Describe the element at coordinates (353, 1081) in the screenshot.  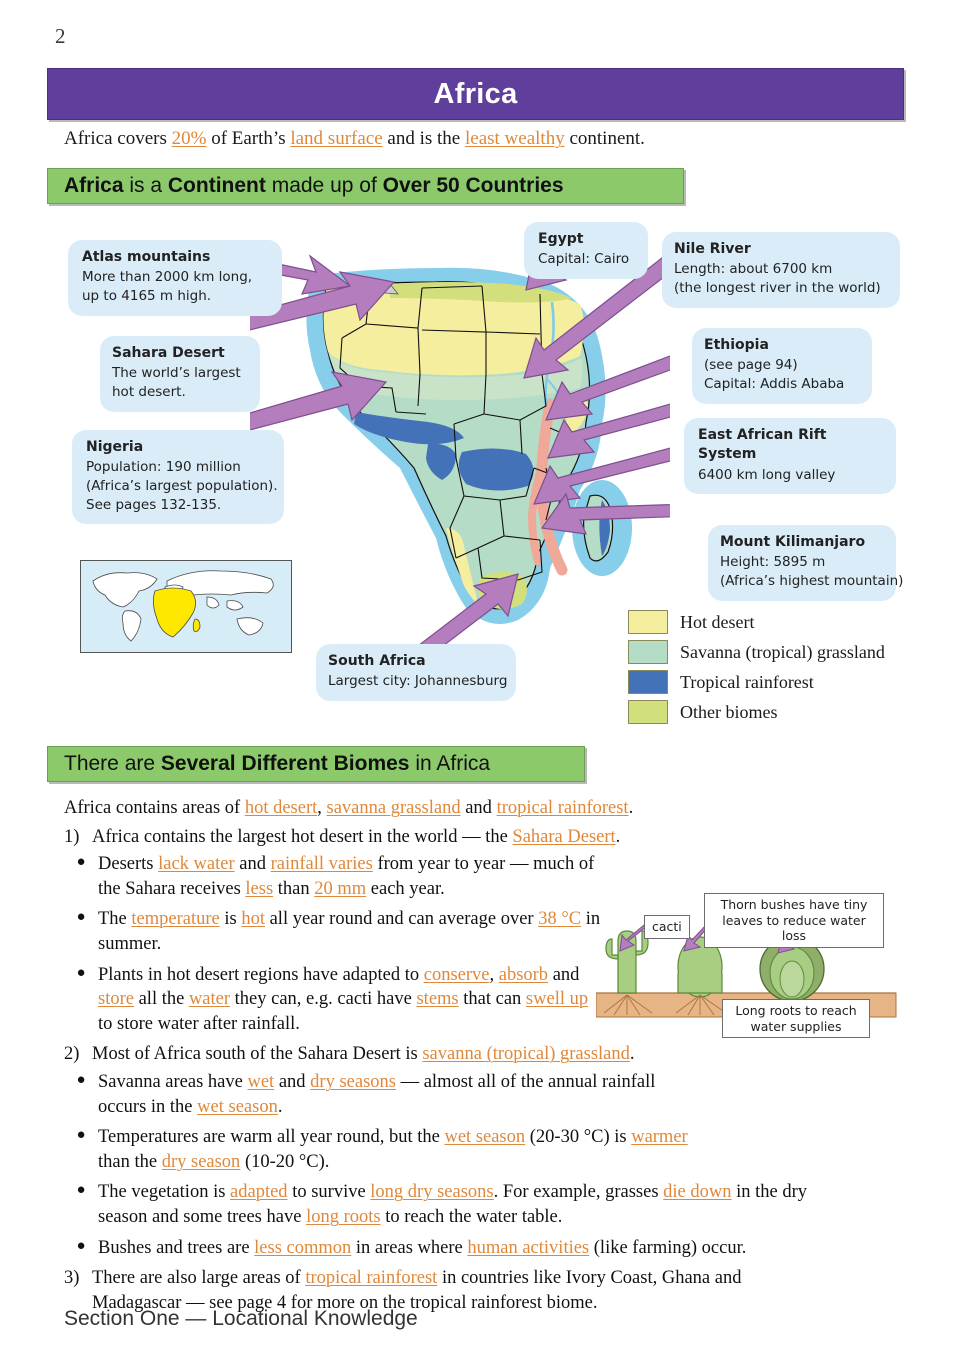
I see `link-dry-seasons: dry seasons` at that location.